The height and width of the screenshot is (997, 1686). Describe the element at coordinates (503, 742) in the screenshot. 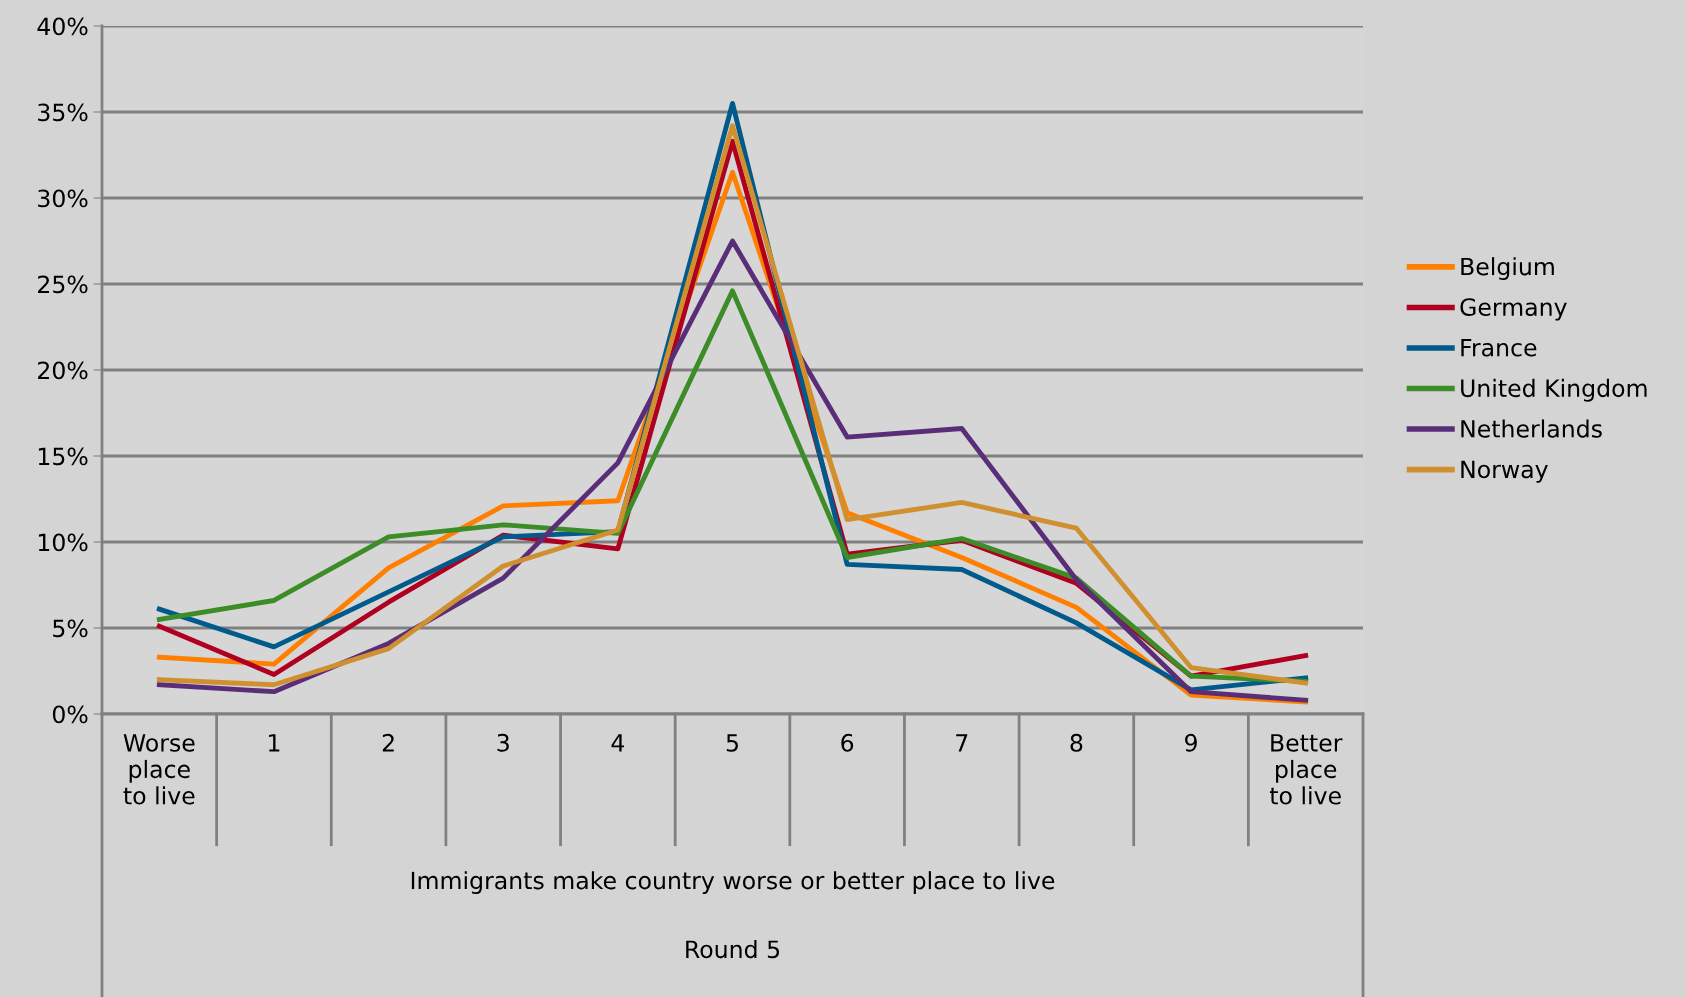

I see `x-tick-label: 3` at that location.